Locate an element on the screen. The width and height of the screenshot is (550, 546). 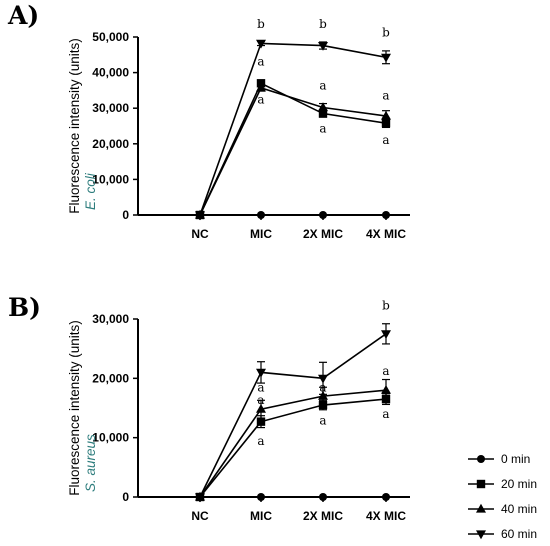
panel-label: A) is located at coordinates (23, 15).